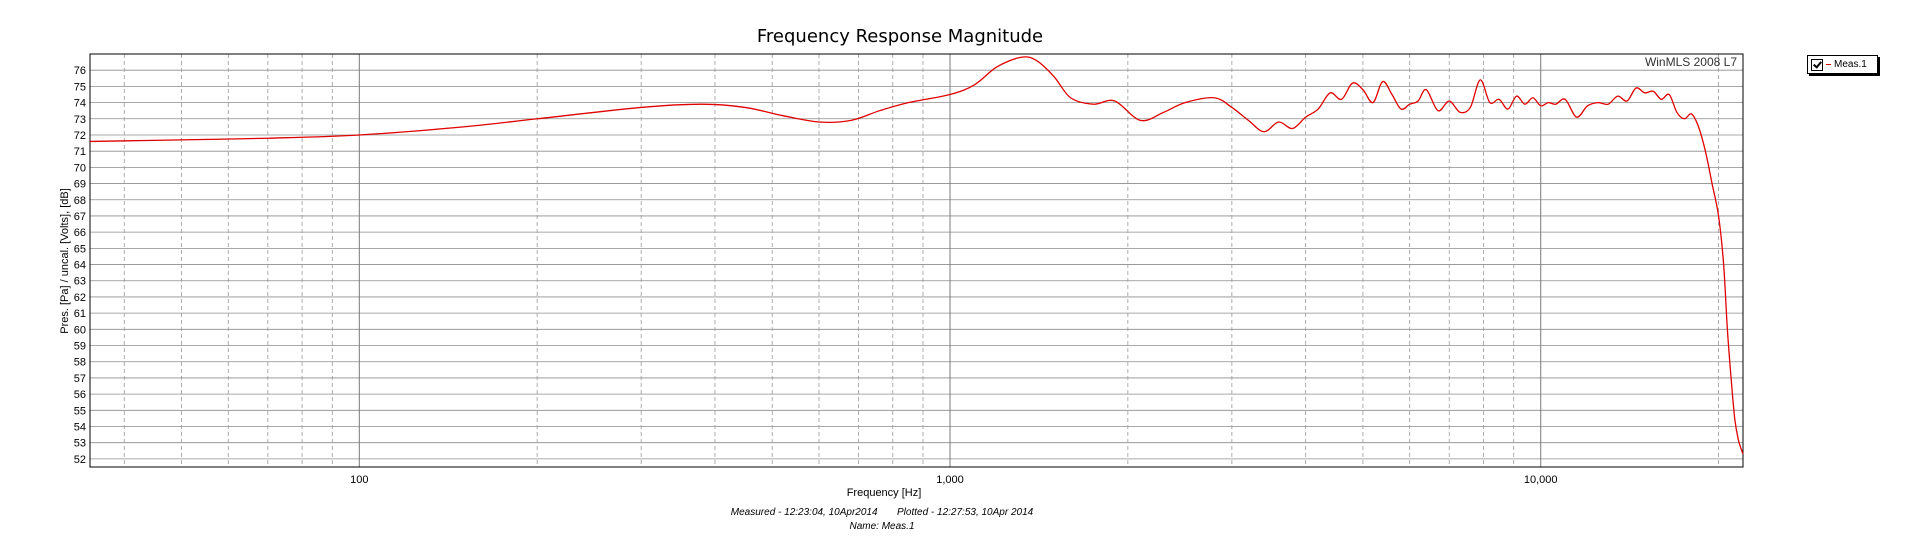 Image resolution: width=1912 pixels, height=550 pixels. What do you see at coordinates (80, 168) in the screenshot?
I see `y-tick-label: 70` at bounding box center [80, 168].